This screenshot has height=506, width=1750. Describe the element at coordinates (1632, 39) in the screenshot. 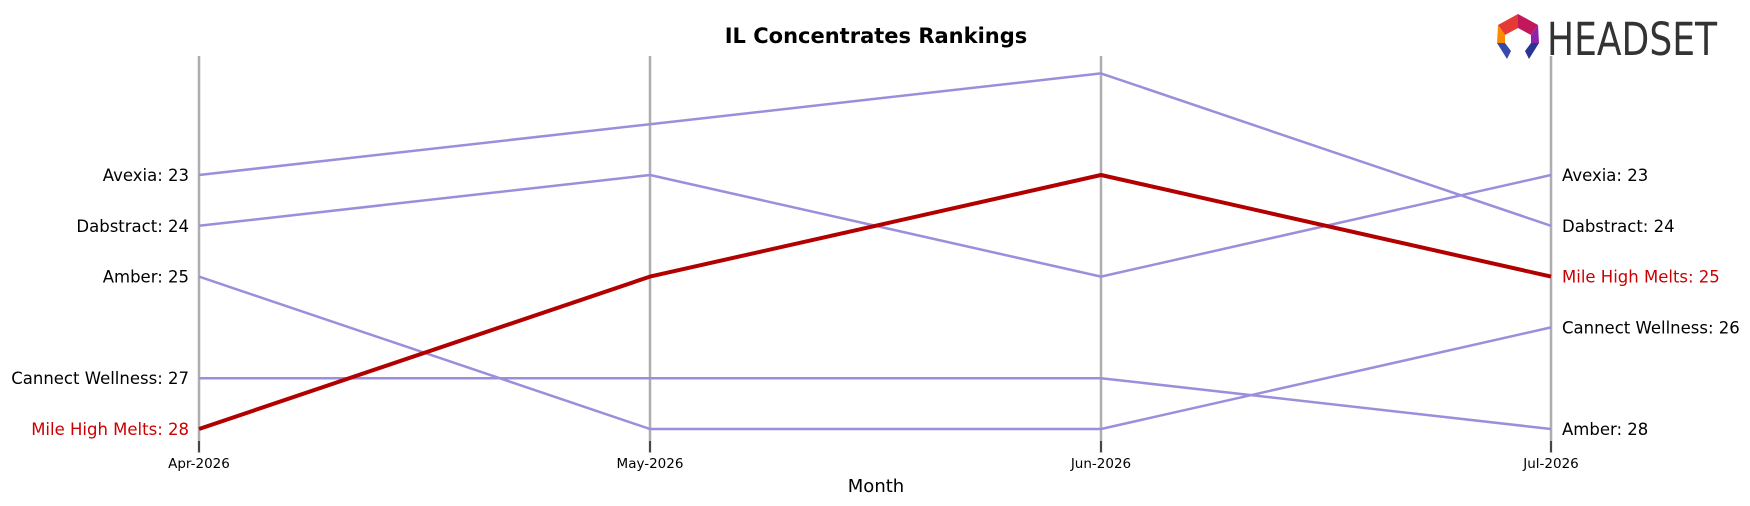

I see `headset-logo-text: HEADSET` at that location.